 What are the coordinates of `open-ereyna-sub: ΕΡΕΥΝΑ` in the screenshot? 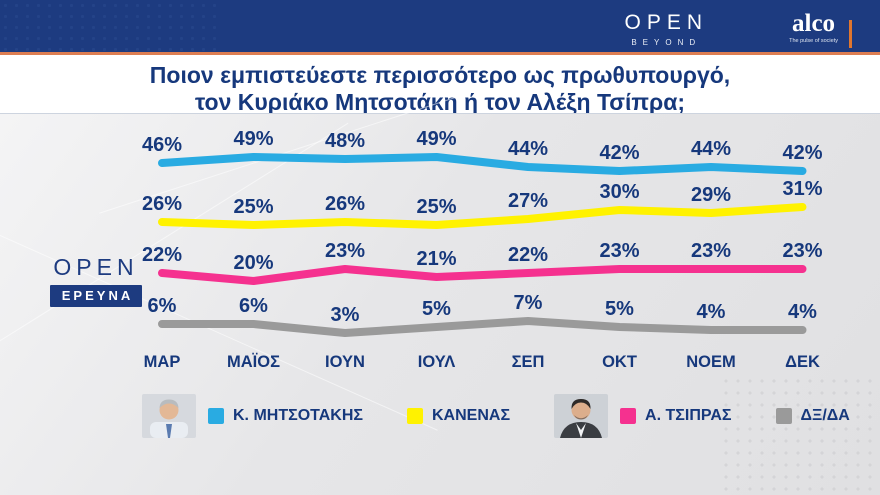 It's located at (96, 296).